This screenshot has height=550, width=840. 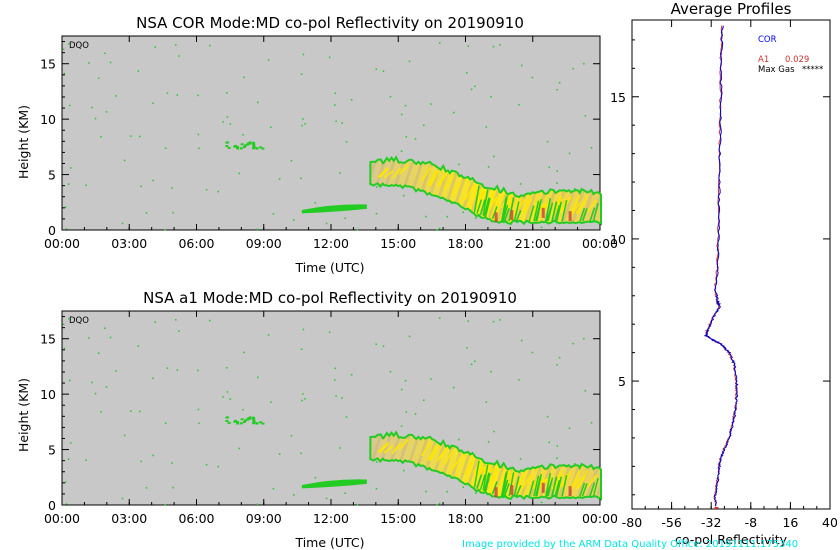 I want to click on panel-cor-x-tick-label: 00:00, so click(x=62, y=243).